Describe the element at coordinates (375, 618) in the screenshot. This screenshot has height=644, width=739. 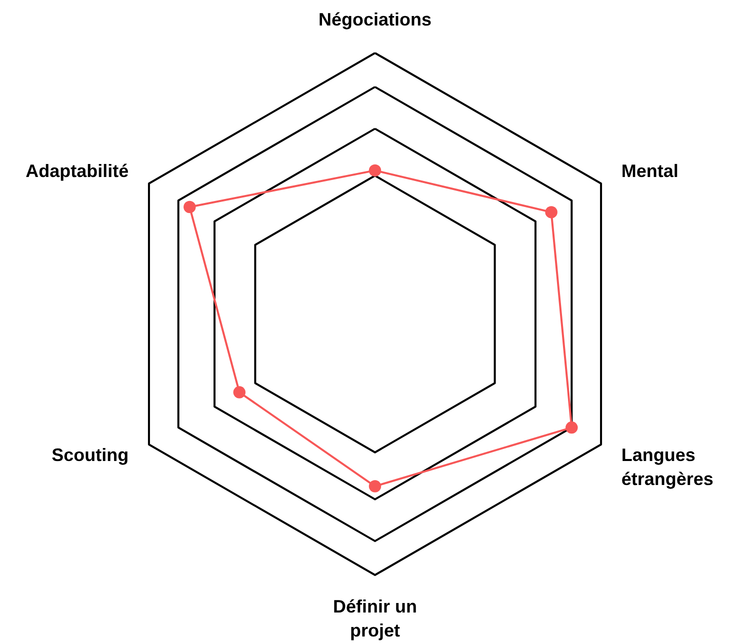
I see `spoke-label: Définir un projet` at that location.